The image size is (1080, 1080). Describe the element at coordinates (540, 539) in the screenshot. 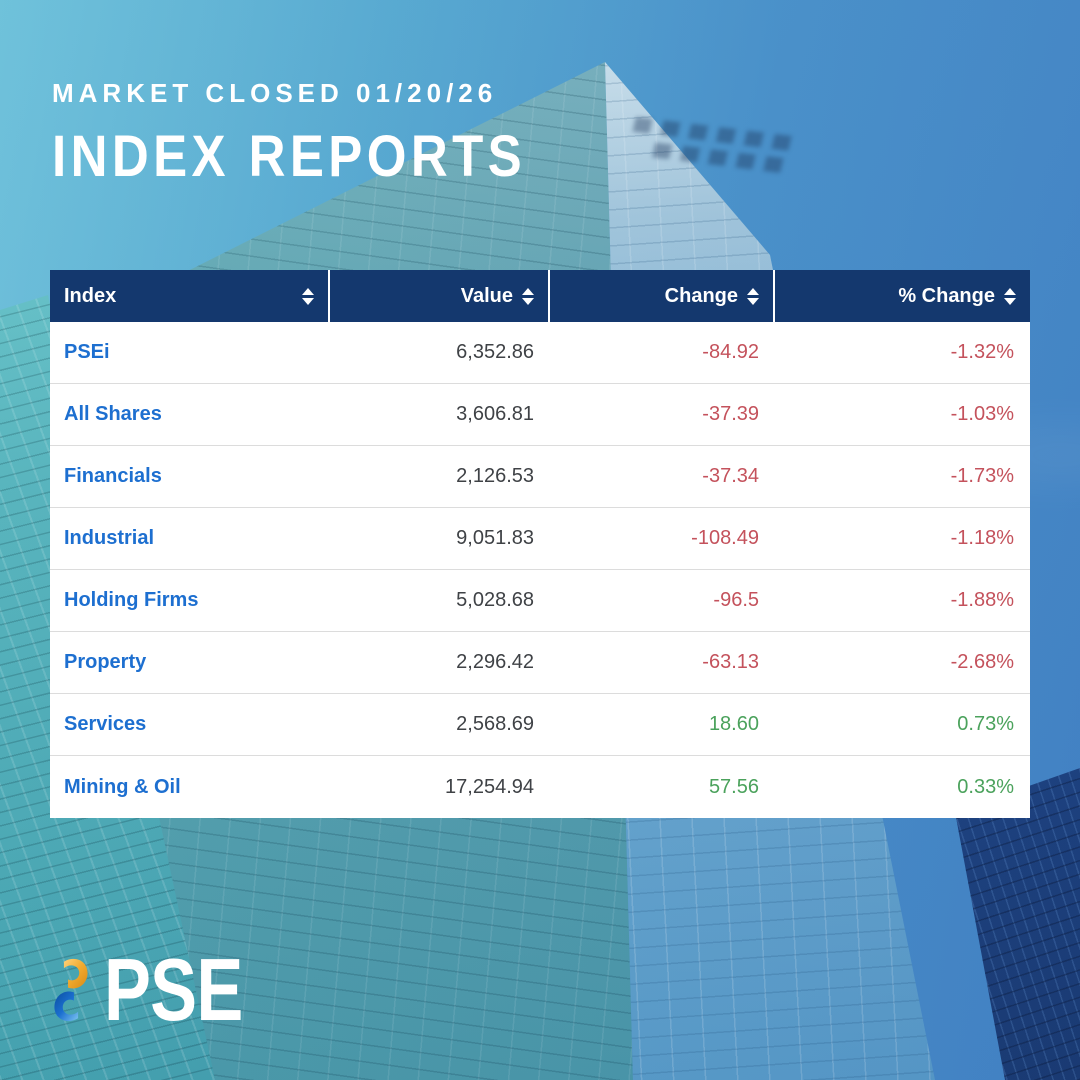

I see `table-row: Industrial 9,051.83 -108.49 -1.18%` at that location.